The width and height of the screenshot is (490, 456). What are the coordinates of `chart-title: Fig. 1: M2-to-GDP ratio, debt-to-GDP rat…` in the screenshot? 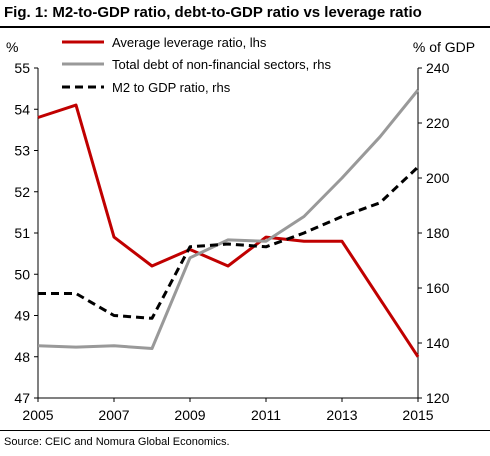 It's located at (213, 12).